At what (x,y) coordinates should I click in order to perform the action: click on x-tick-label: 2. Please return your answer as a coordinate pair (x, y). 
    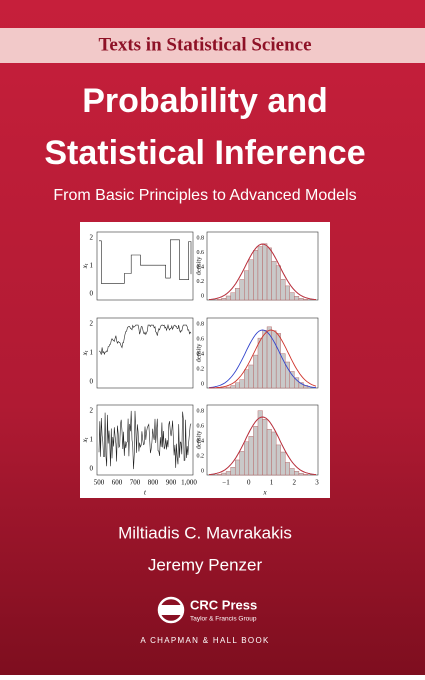
    Looking at the image, I should click on (295, 483).